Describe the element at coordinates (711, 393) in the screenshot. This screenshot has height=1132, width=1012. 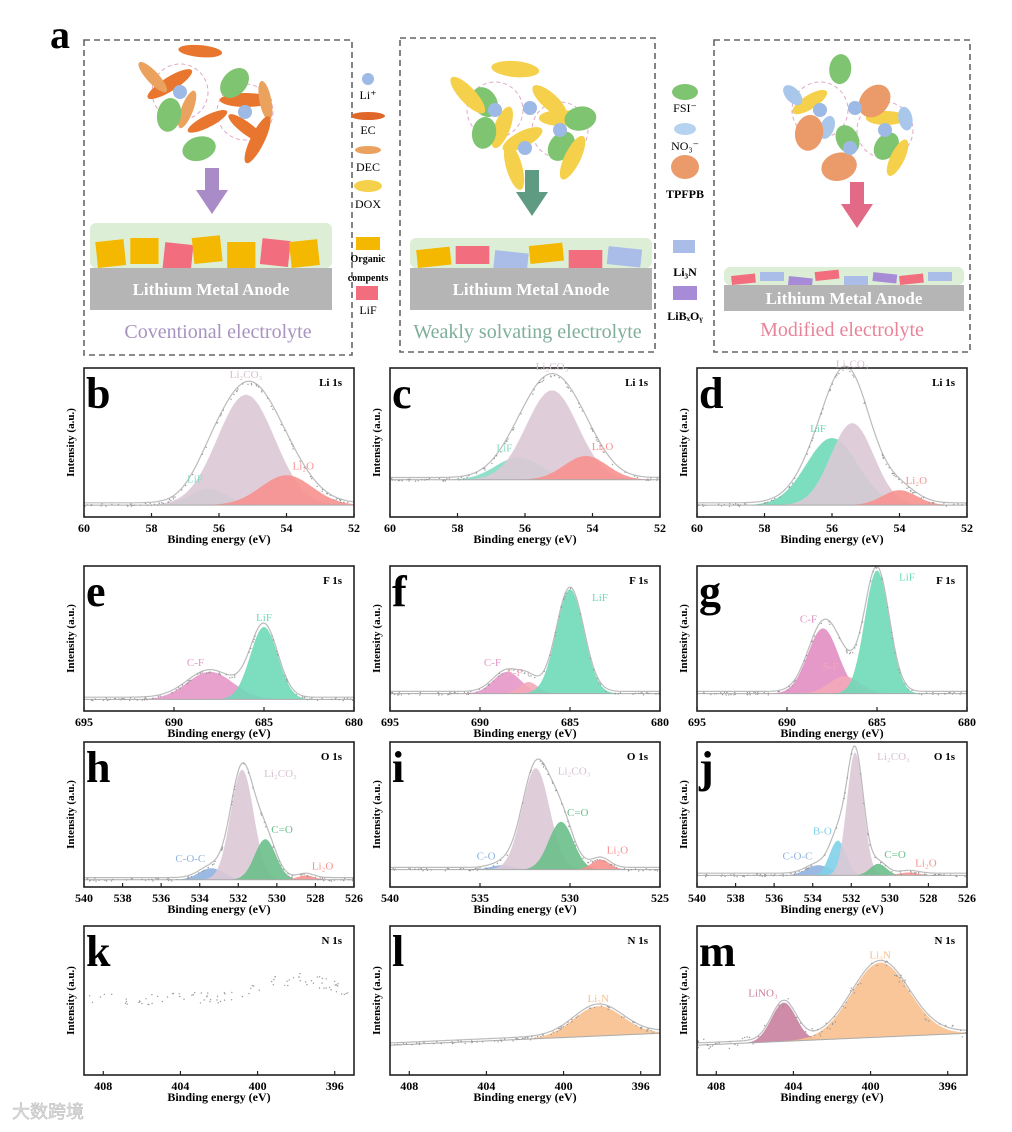
I see `panel-letter: d` at that location.